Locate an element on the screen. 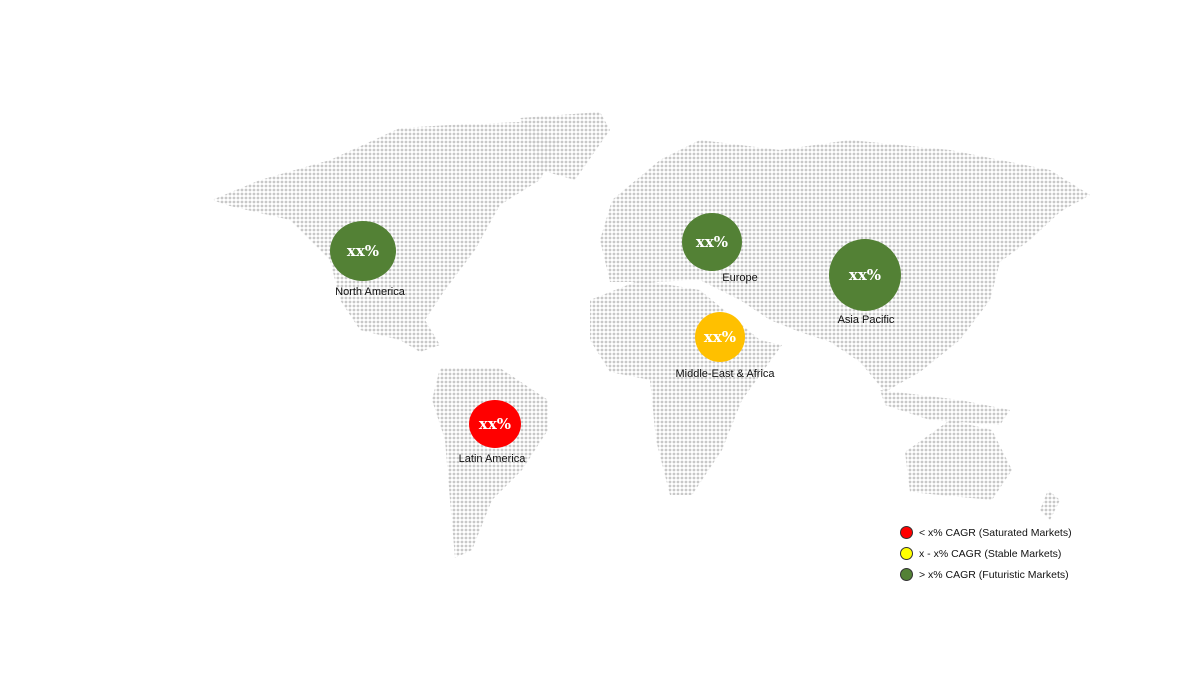 The height and width of the screenshot is (675, 1200). region-label-middle-east-africa: Middle-East & Africa is located at coordinates (725, 374).